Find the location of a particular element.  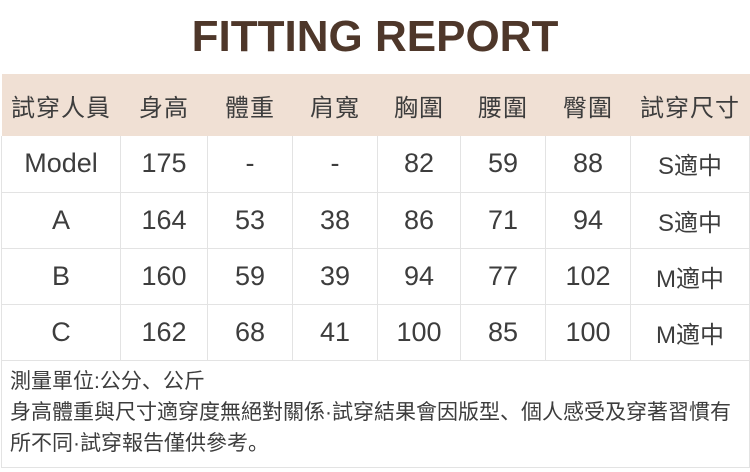

page-title: FITTING REPORT is located at coordinates (375, 36).